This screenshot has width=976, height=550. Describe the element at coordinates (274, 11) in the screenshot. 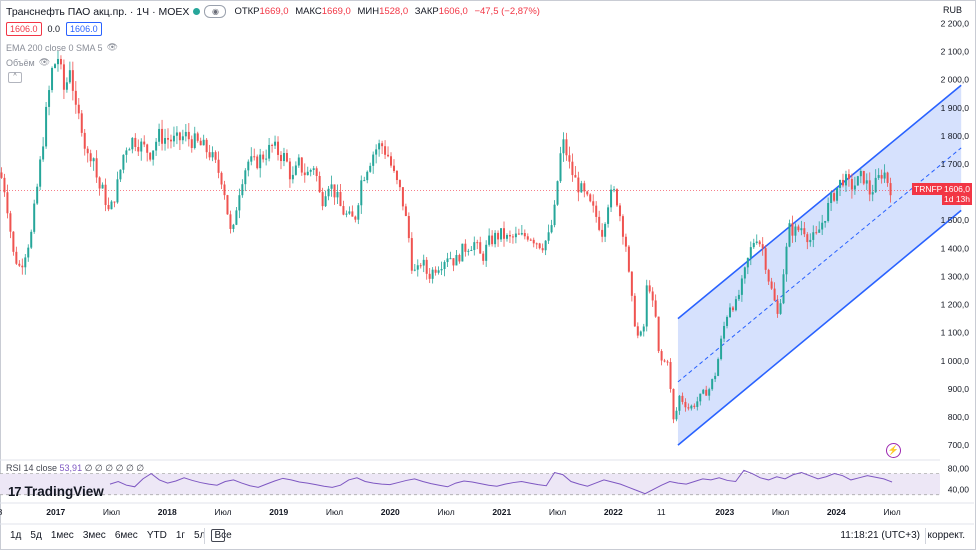

I see `open-value: 1669,0` at that location.